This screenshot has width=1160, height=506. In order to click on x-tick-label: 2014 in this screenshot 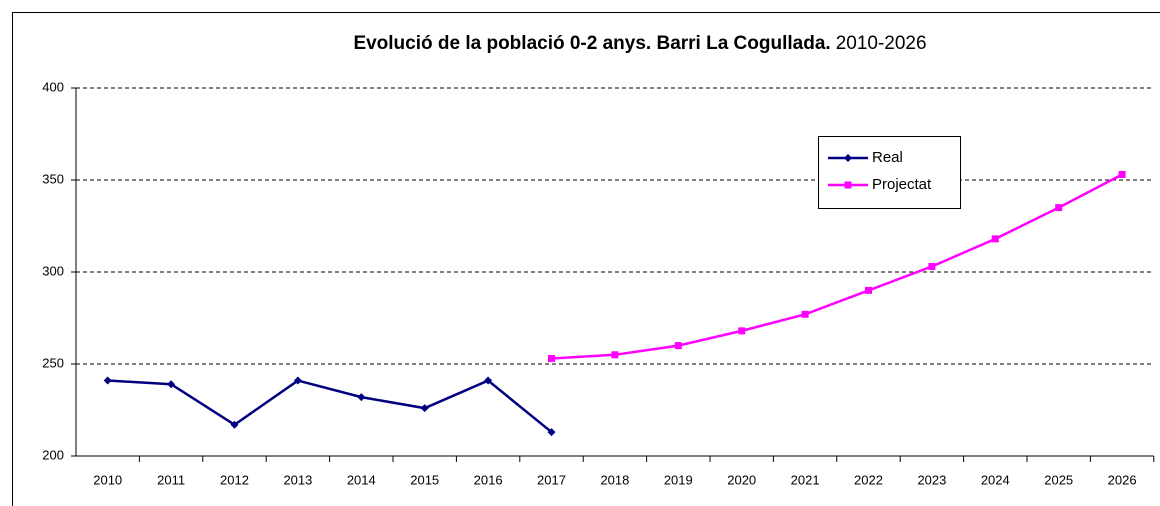, I will do `click(361, 479)`.